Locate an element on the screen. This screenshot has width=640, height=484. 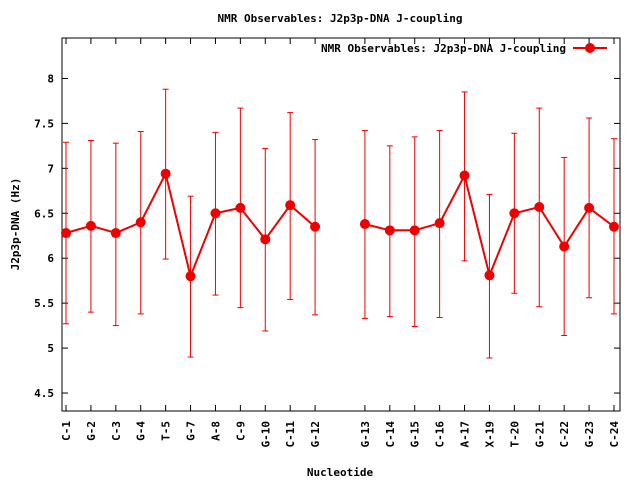
x-tick-label: G-15 is located at coordinates (415, 434).